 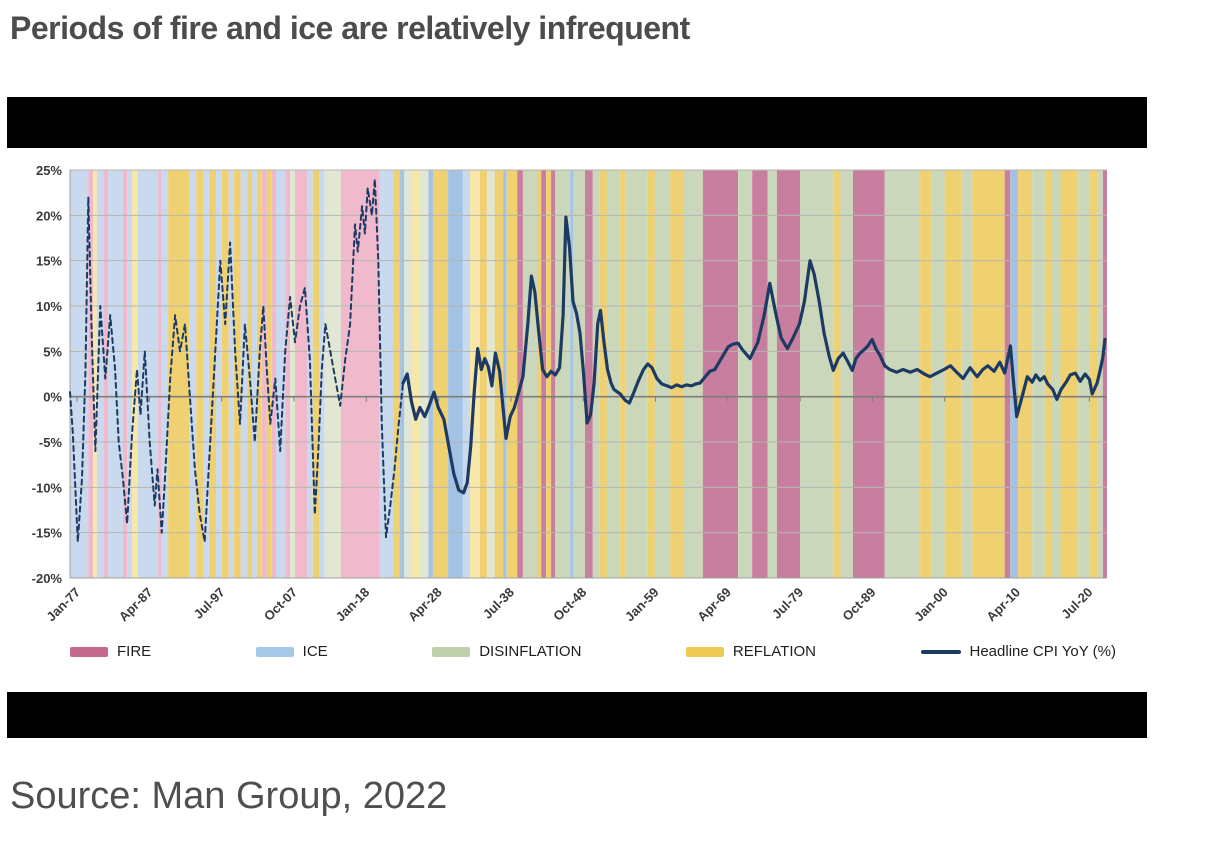 I want to click on y-tick-label: 5%, so click(x=52, y=351).